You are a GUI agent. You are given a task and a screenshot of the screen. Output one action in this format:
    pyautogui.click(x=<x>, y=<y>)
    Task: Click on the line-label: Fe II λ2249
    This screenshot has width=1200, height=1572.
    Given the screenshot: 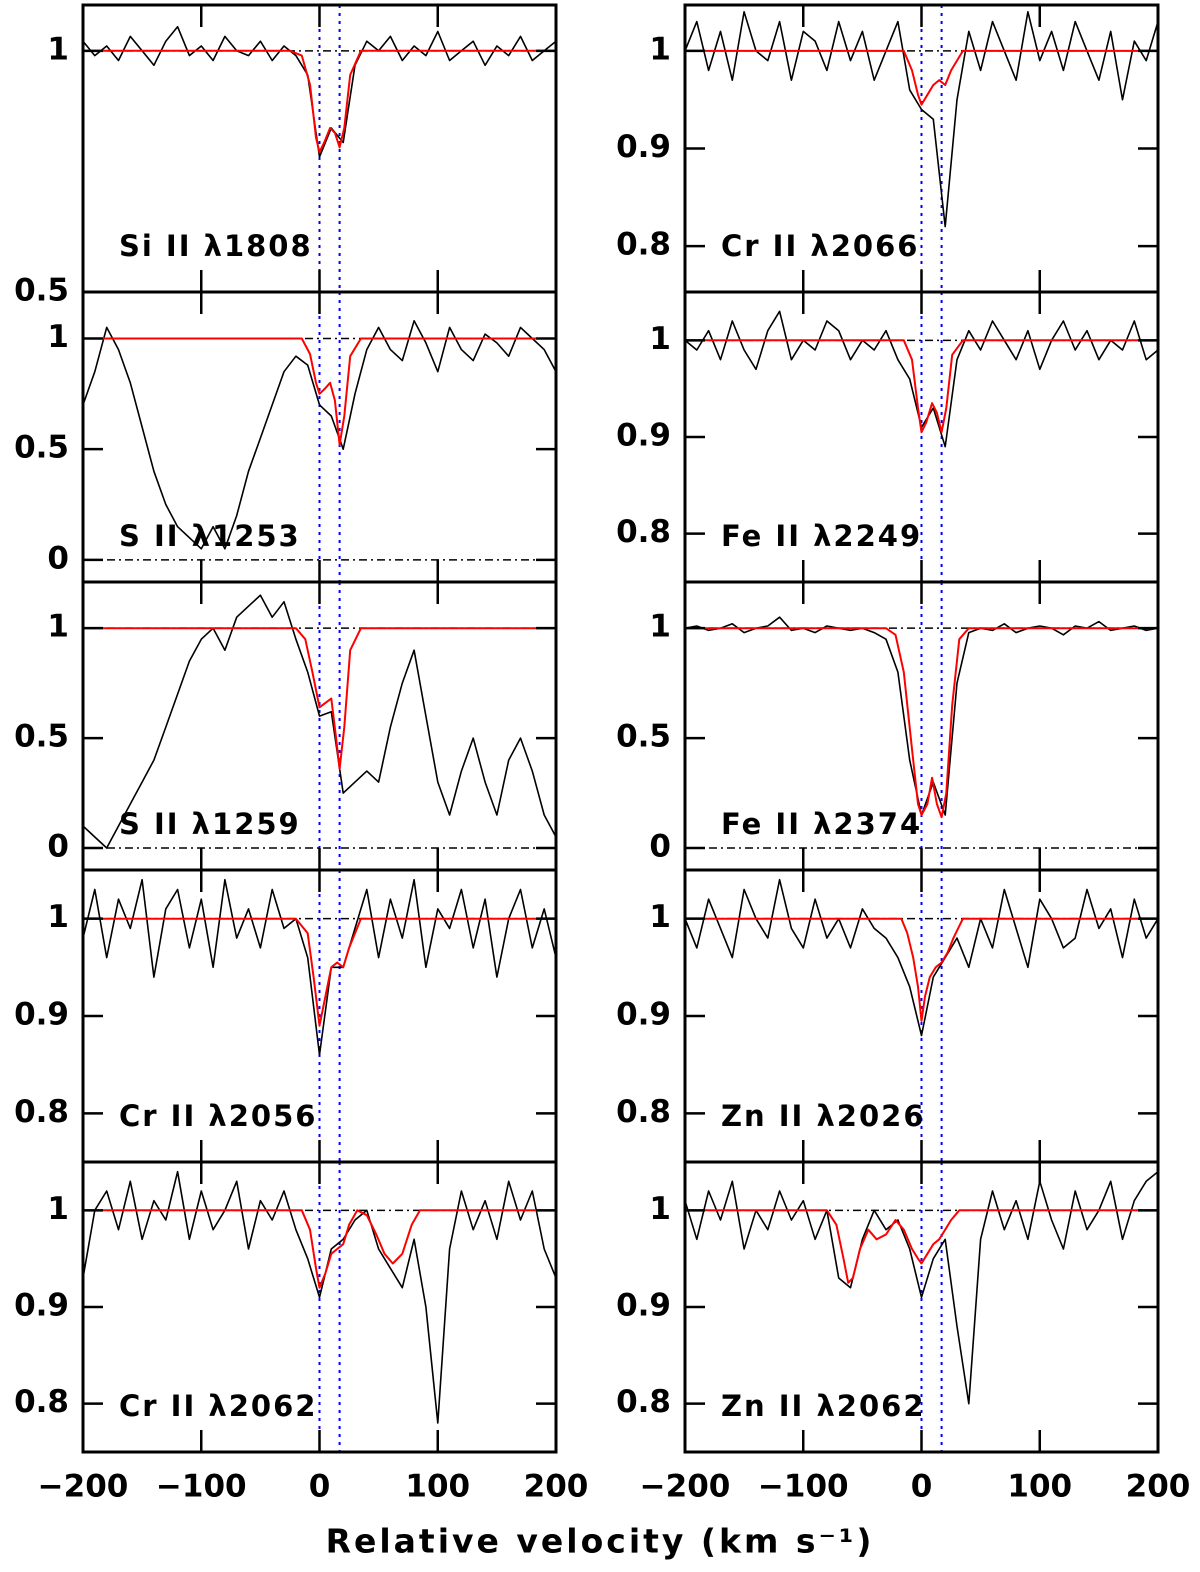 What is the action you would take?
    pyautogui.click(x=821, y=536)
    